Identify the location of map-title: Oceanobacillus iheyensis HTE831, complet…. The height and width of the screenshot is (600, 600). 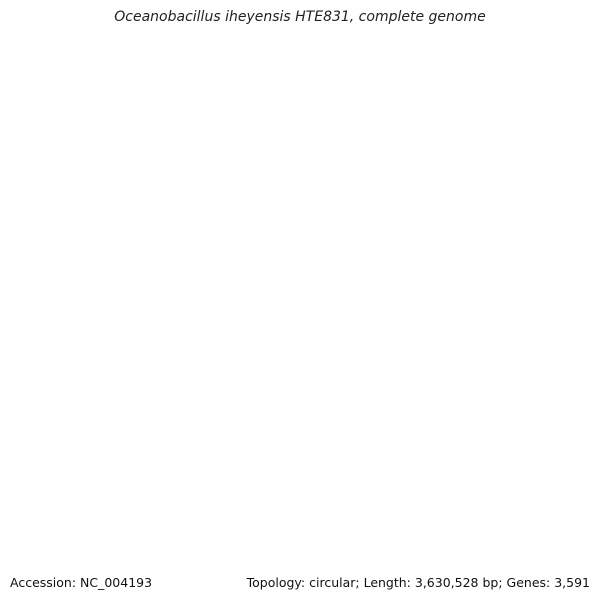
(300, 17).